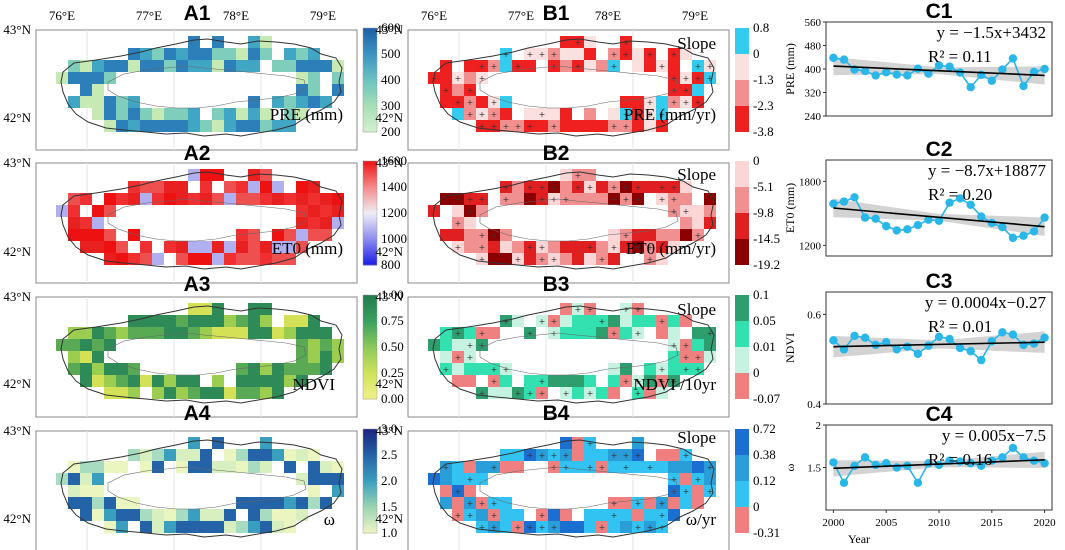 The image size is (1065, 550). What do you see at coordinates (960, 194) in the screenshot?
I see `r-squared: R² = 0.20` at bounding box center [960, 194].